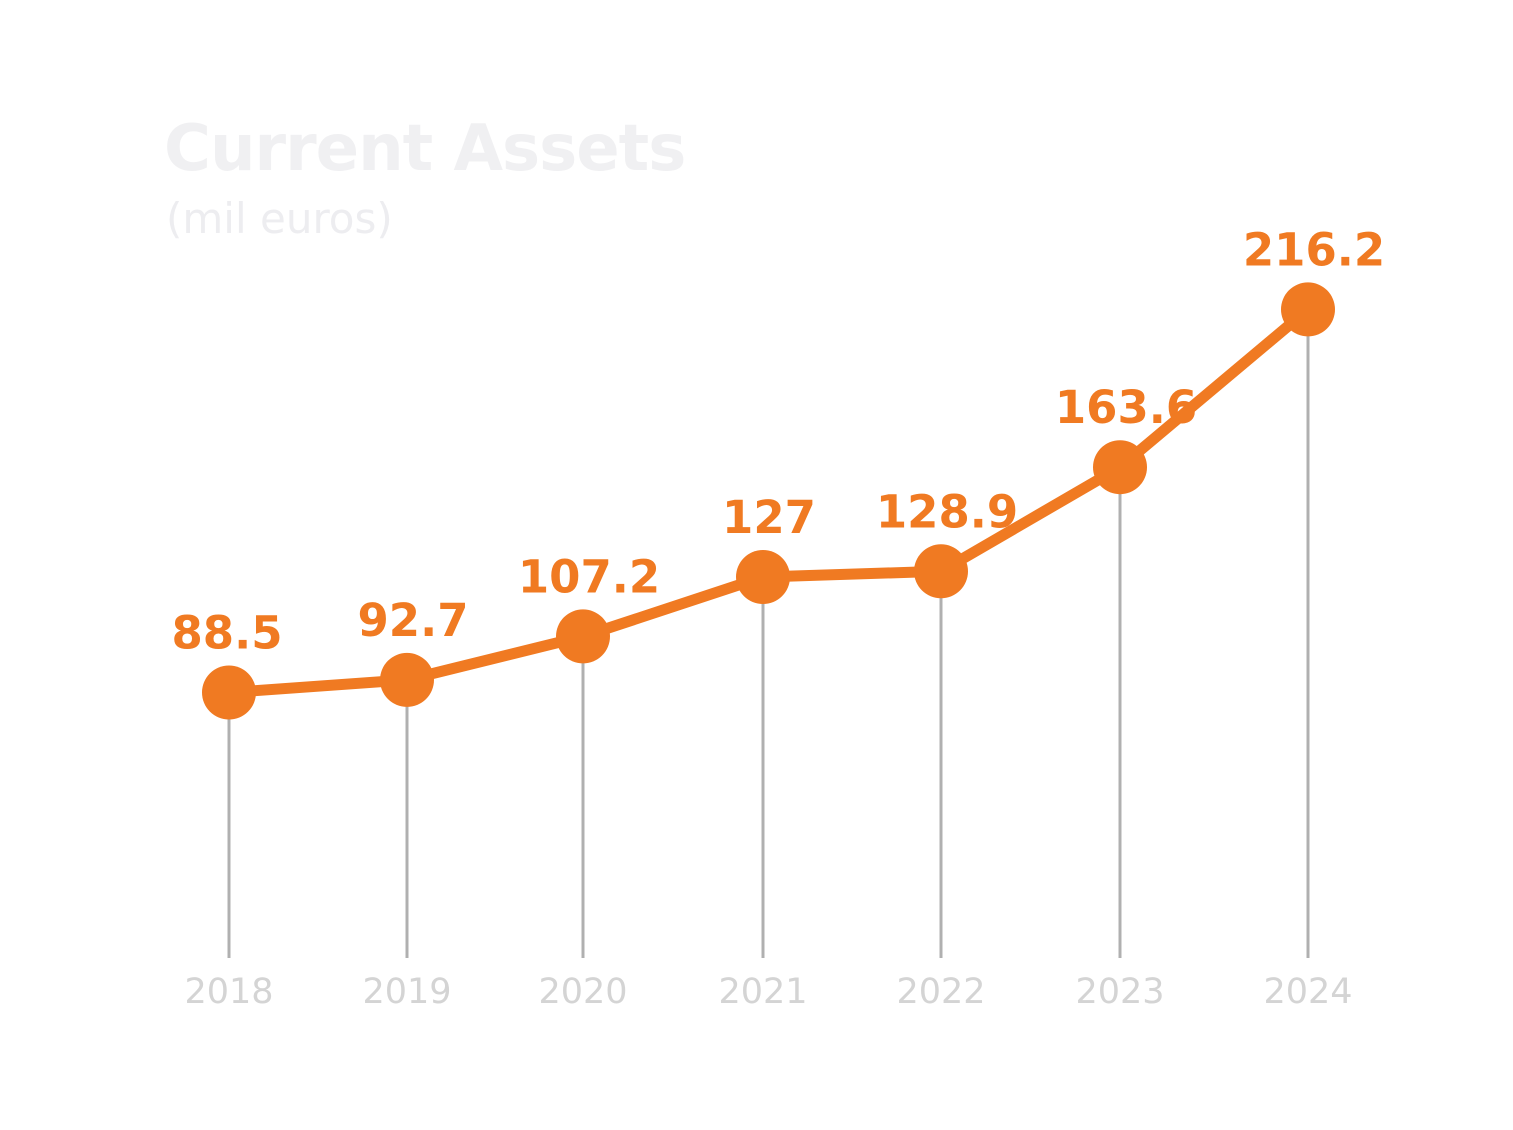  I want to click on data-label-2022: 128.9, so click(947, 511).